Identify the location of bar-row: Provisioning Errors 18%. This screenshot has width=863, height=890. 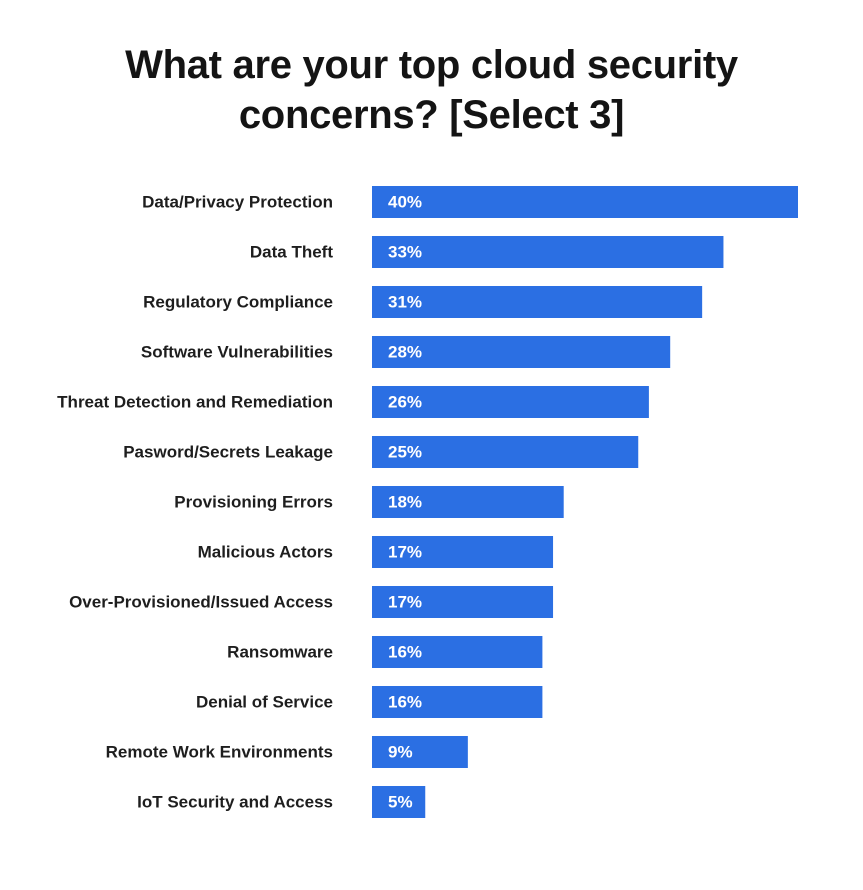
(369, 502).